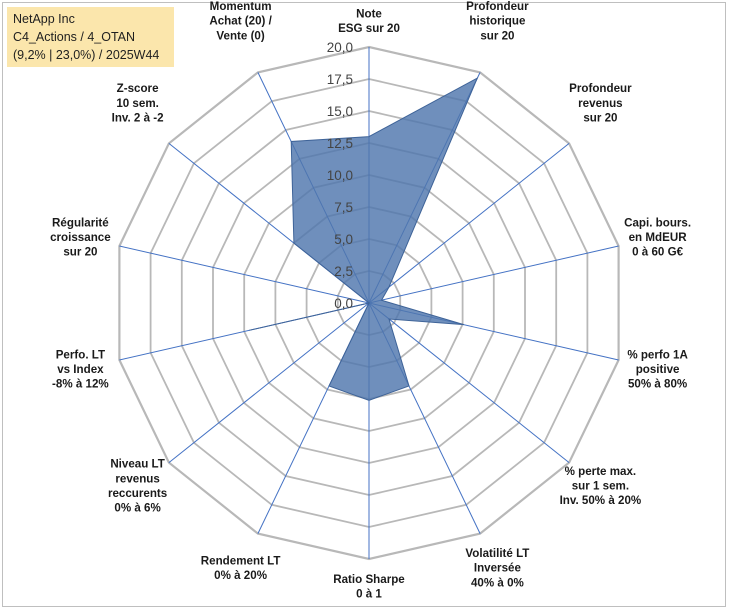 The width and height of the screenshot is (729, 610). I want to click on tick-label: 0,0, so click(343, 303).